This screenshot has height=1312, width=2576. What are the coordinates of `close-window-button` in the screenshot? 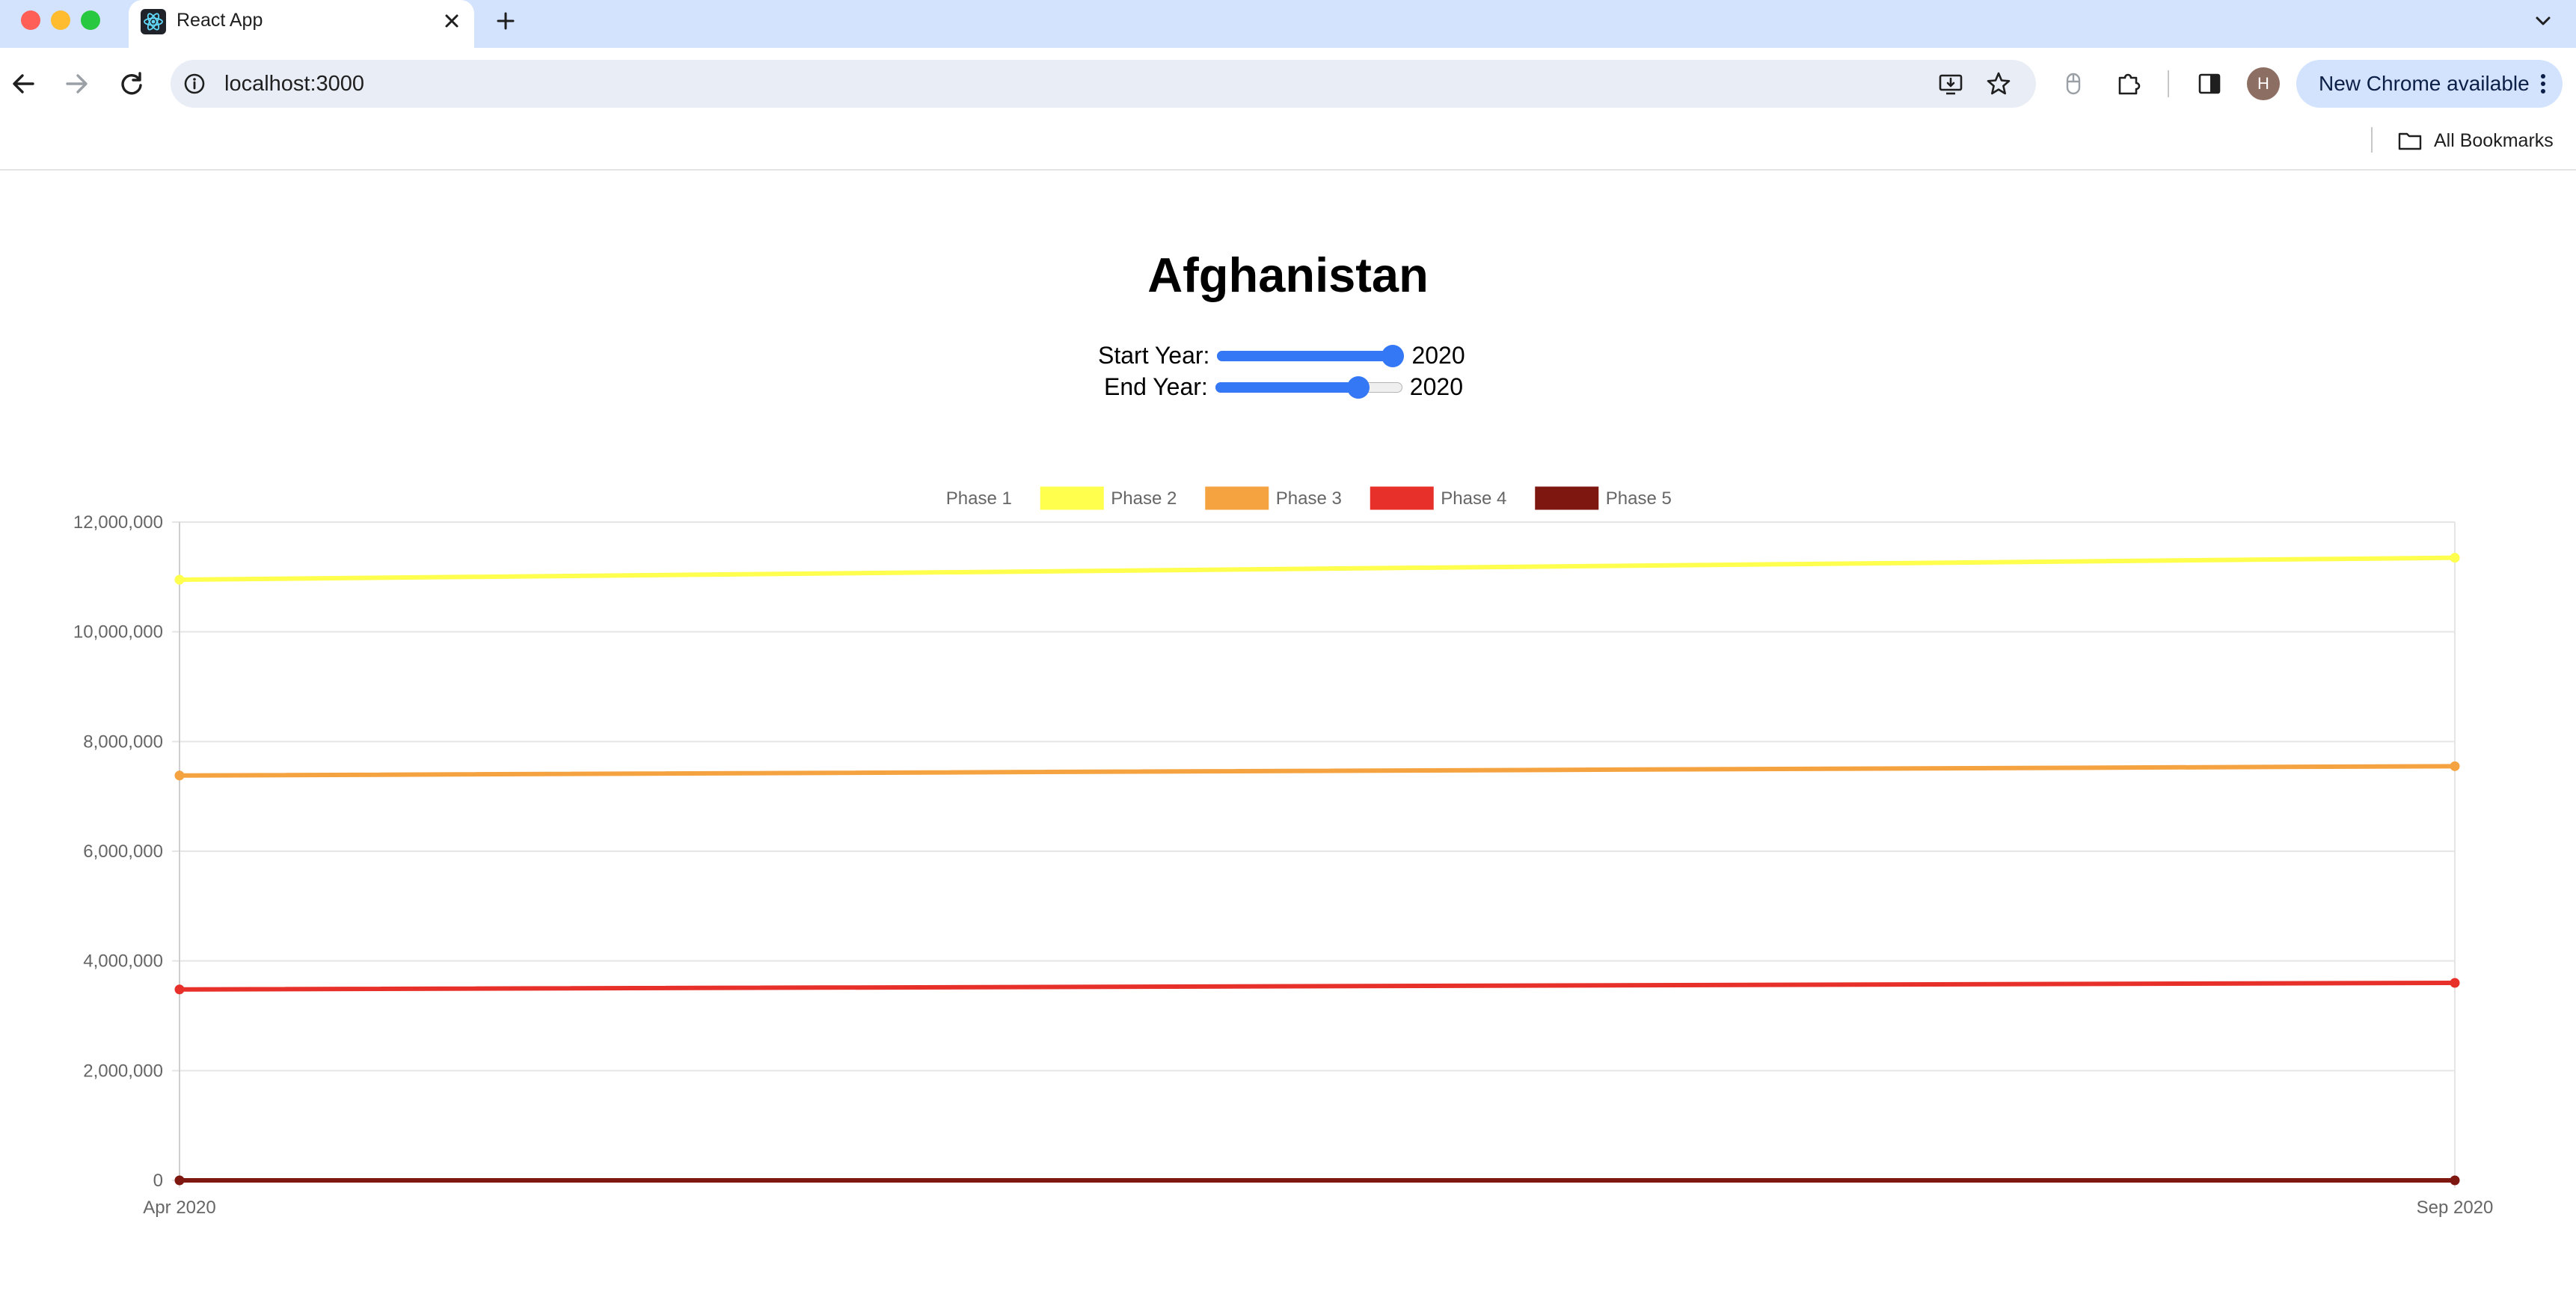 It's located at (30, 20).